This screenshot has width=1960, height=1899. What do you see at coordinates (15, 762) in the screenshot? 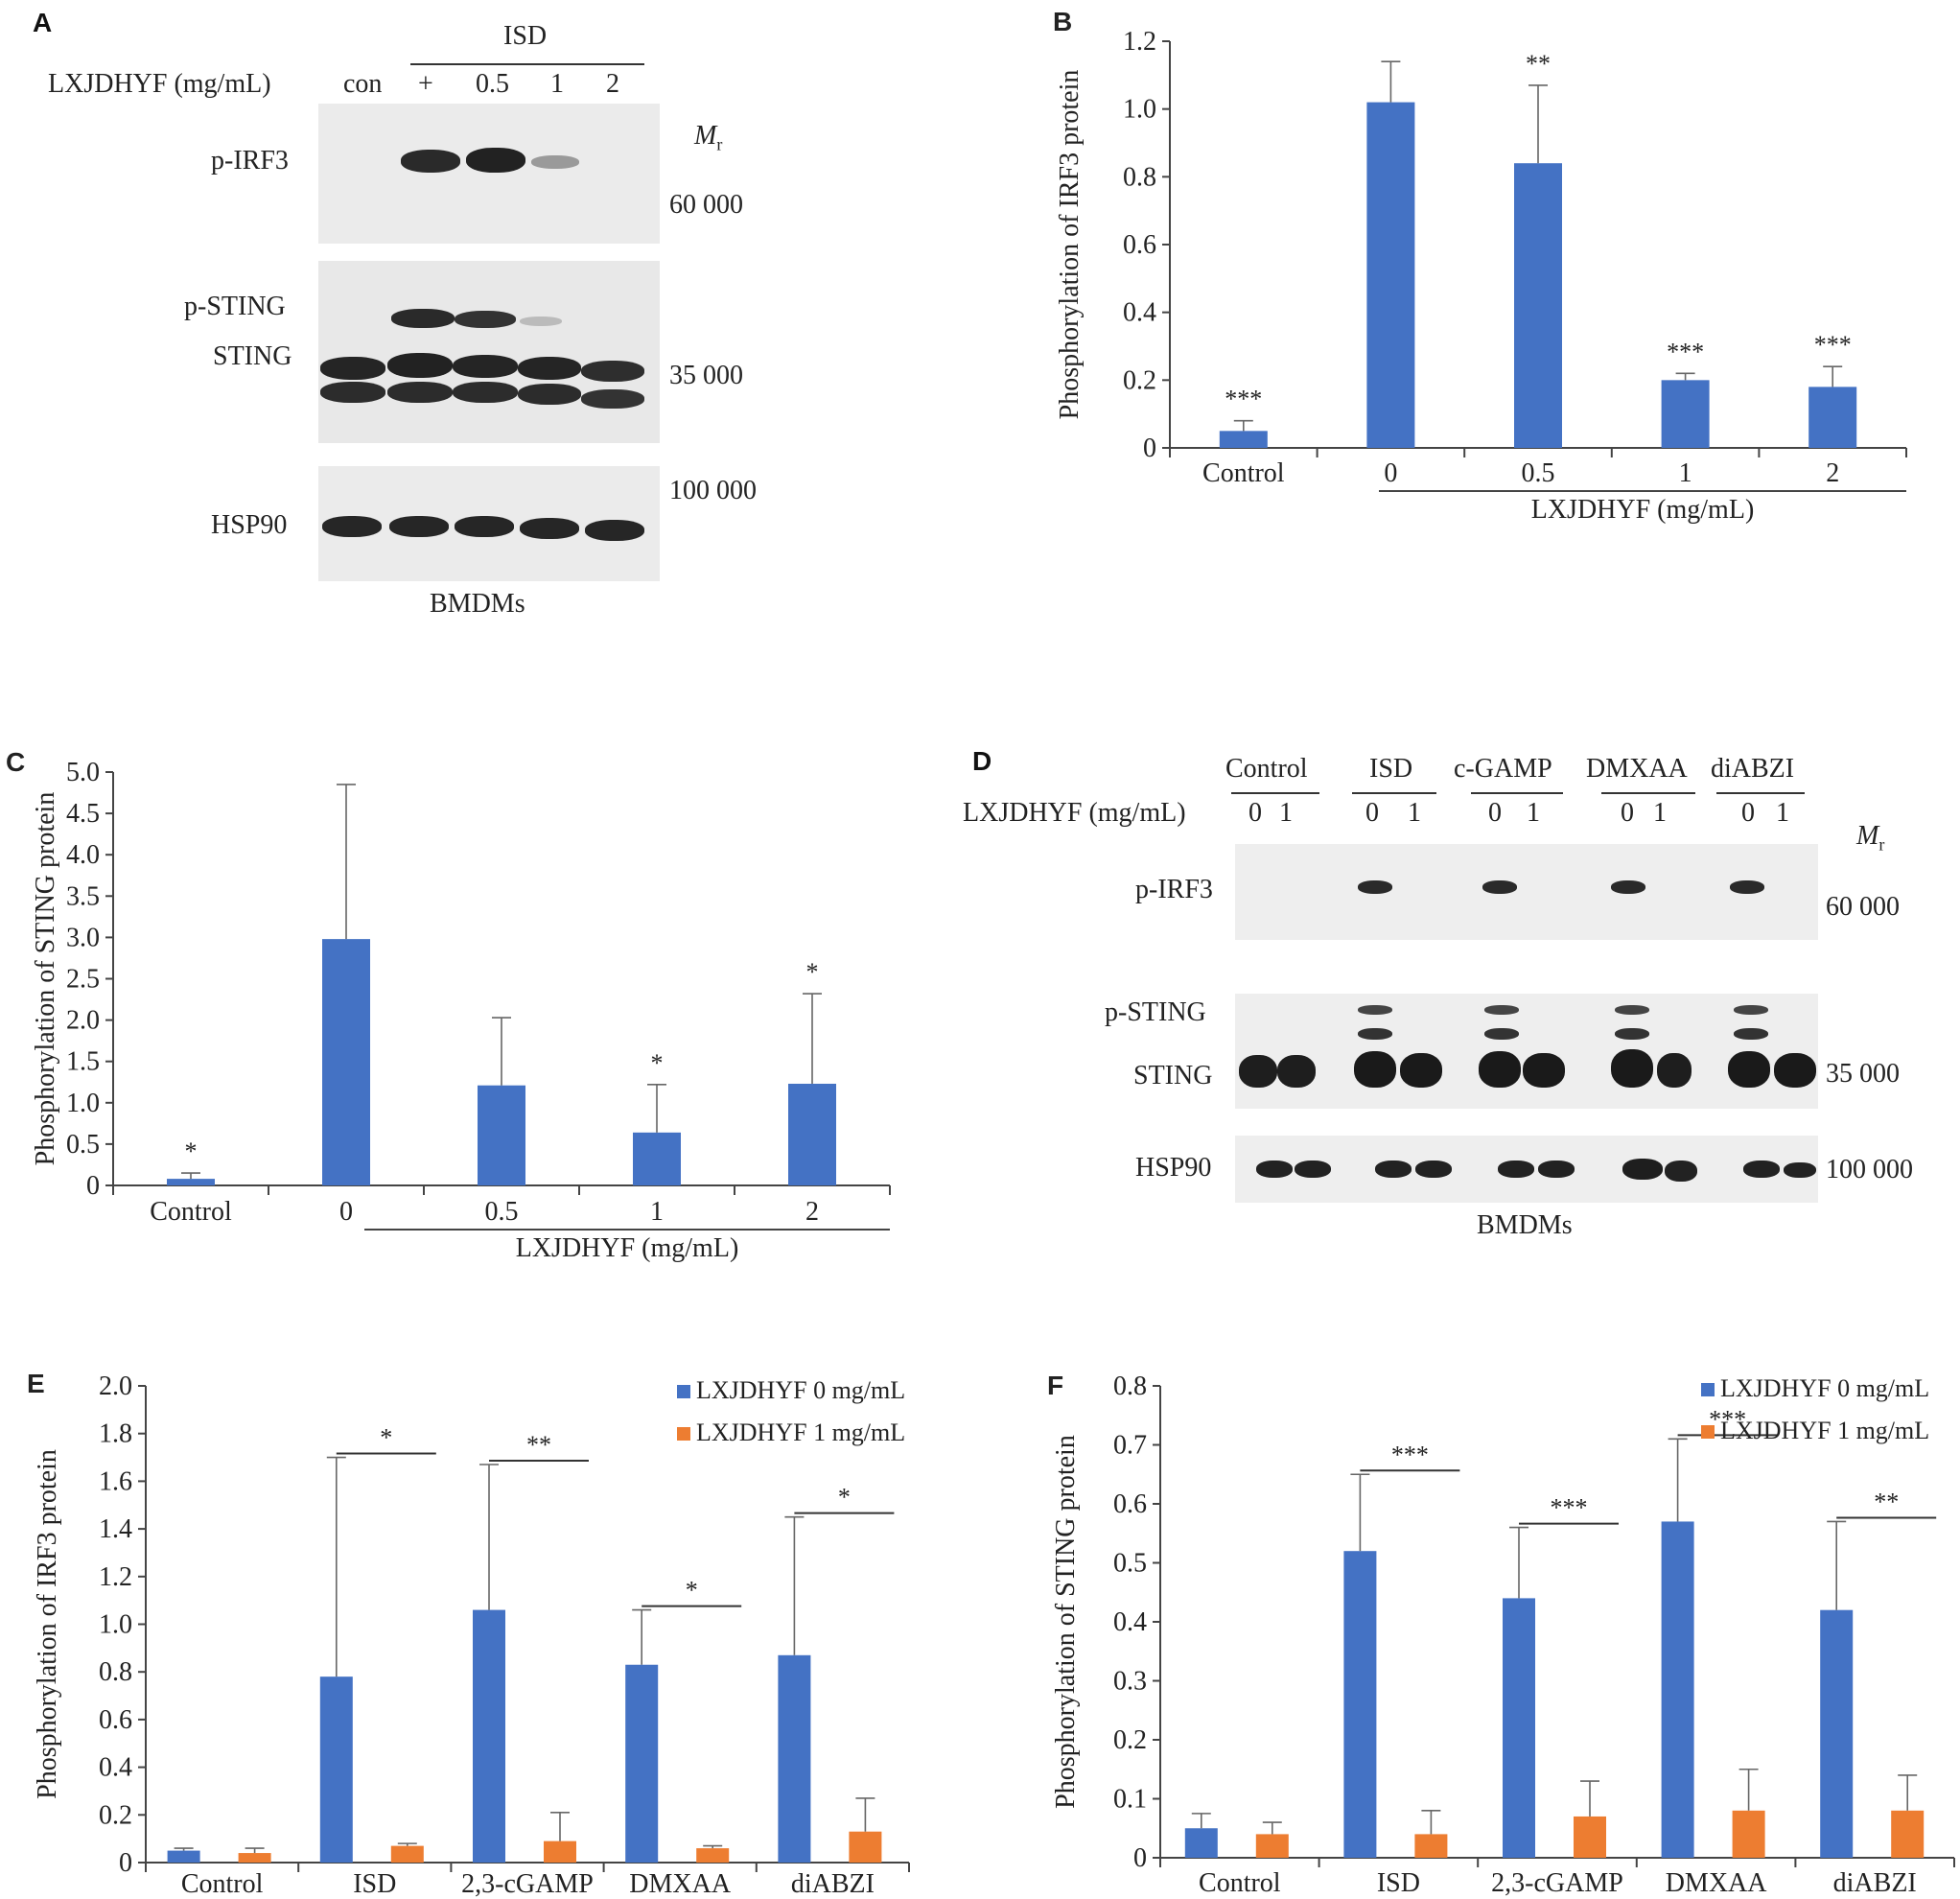
I see `panel-label: C` at bounding box center [15, 762].